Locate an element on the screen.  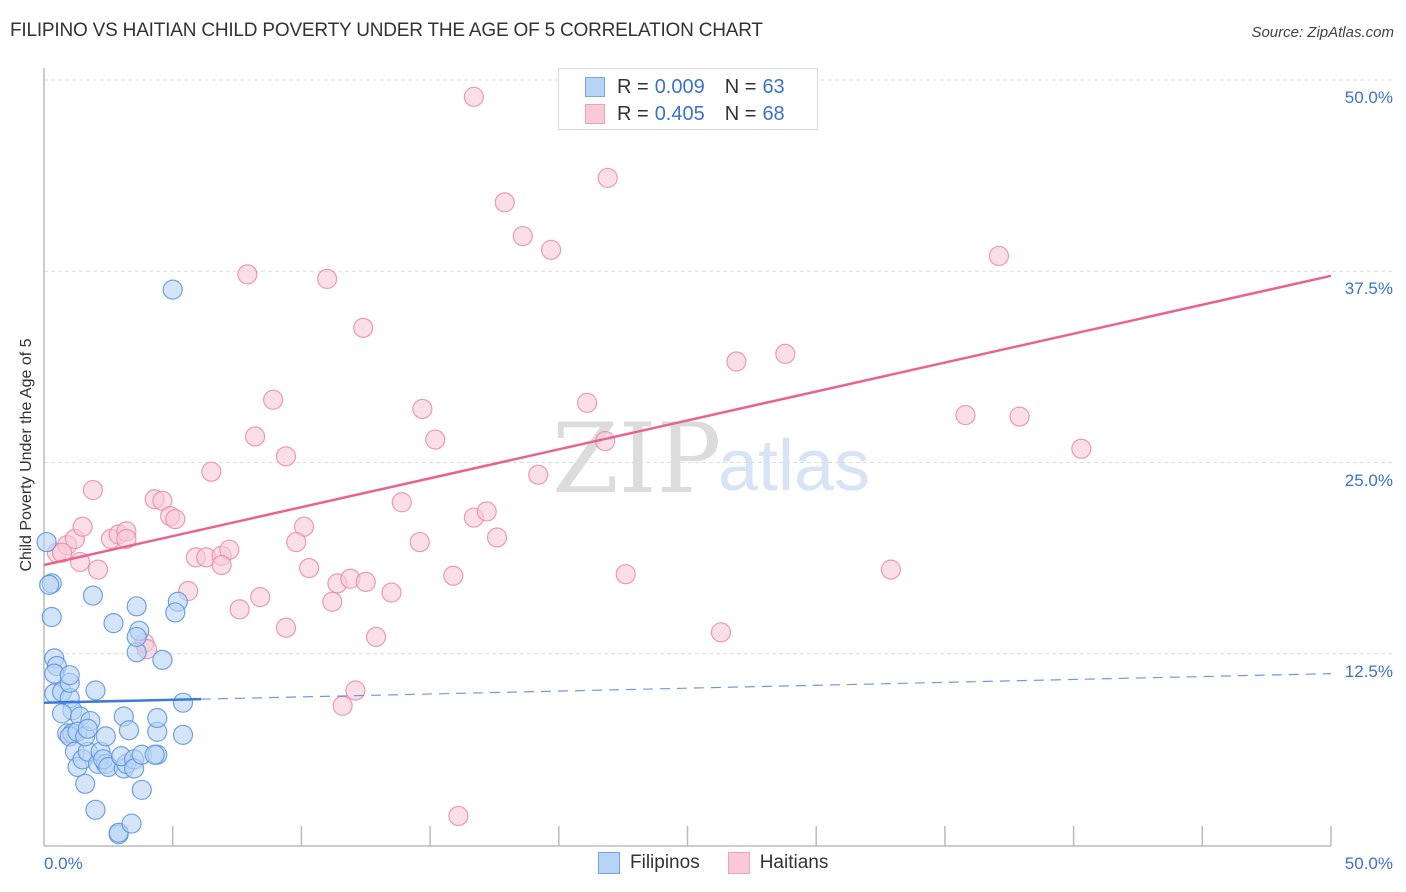
legend-item-filipinos: Filipinos is located at coordinates (649, 863).